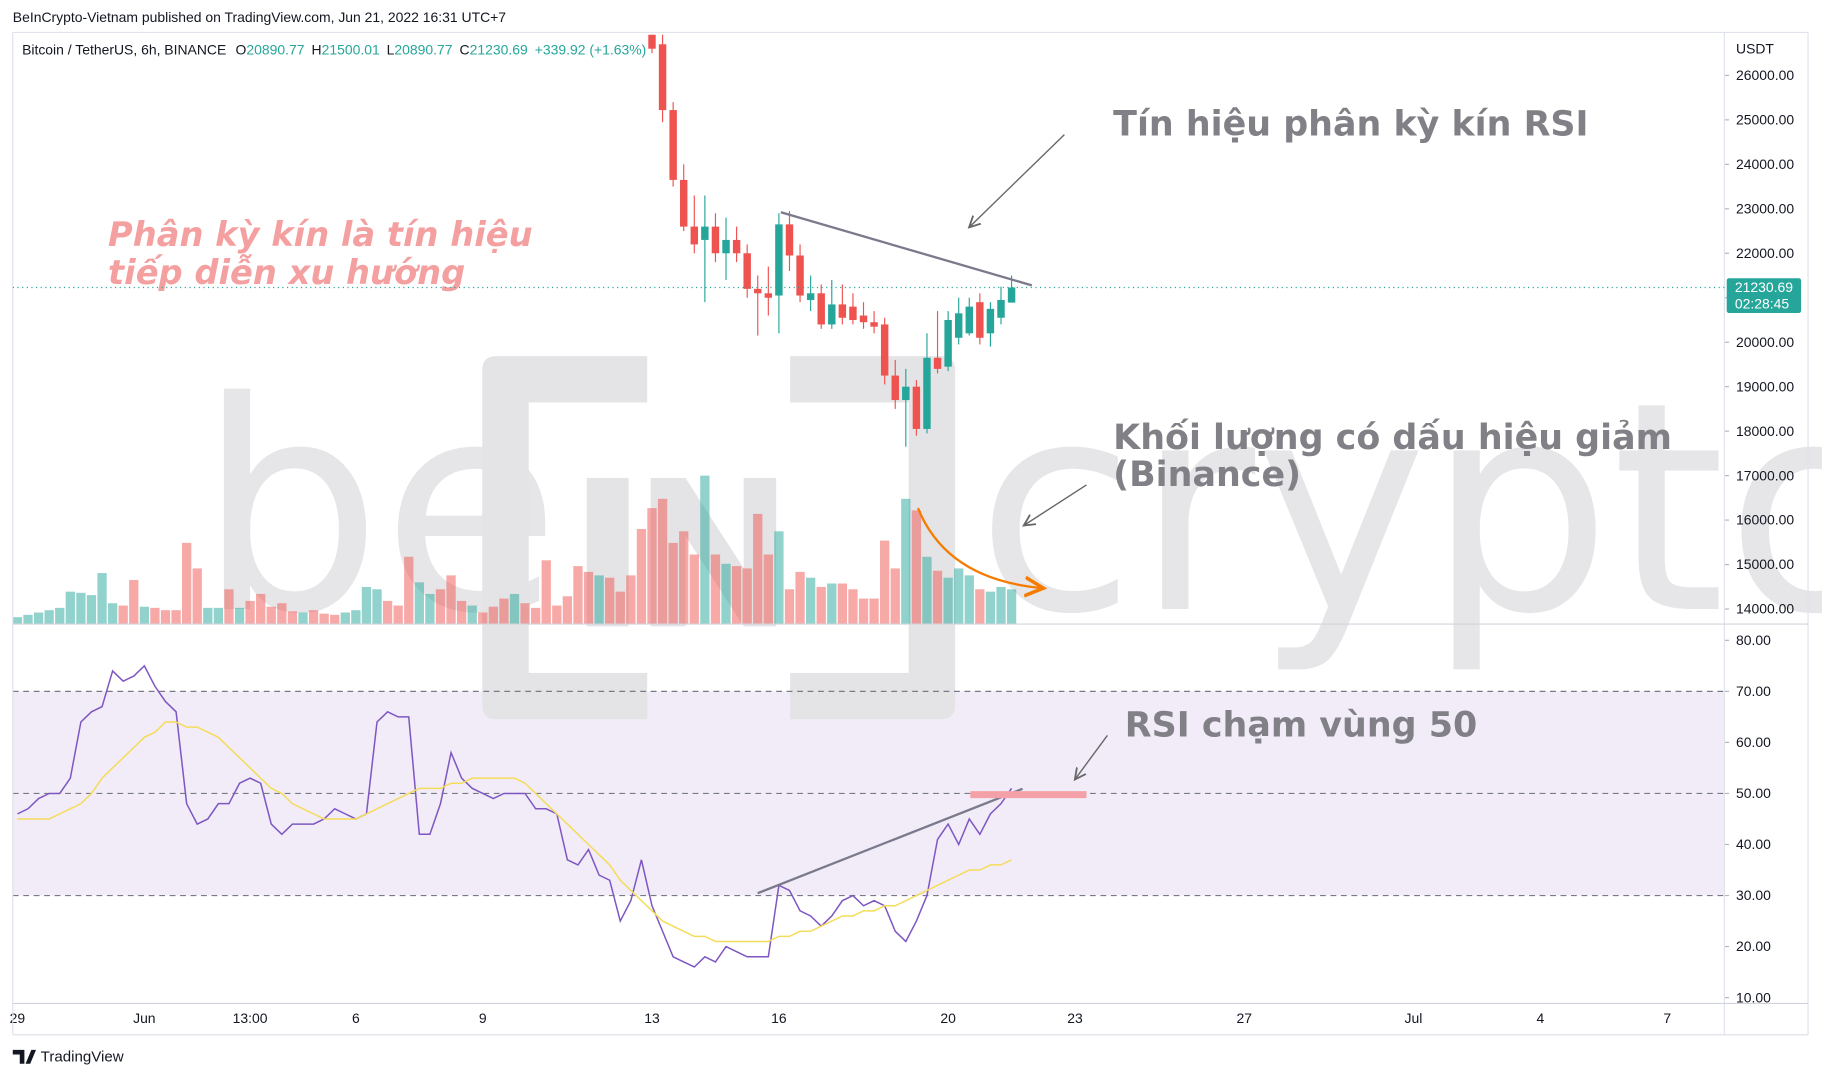  Describe the element at coordinates (18, 1018) in the screenshot. I see `x-tick-label: 29` at that location.